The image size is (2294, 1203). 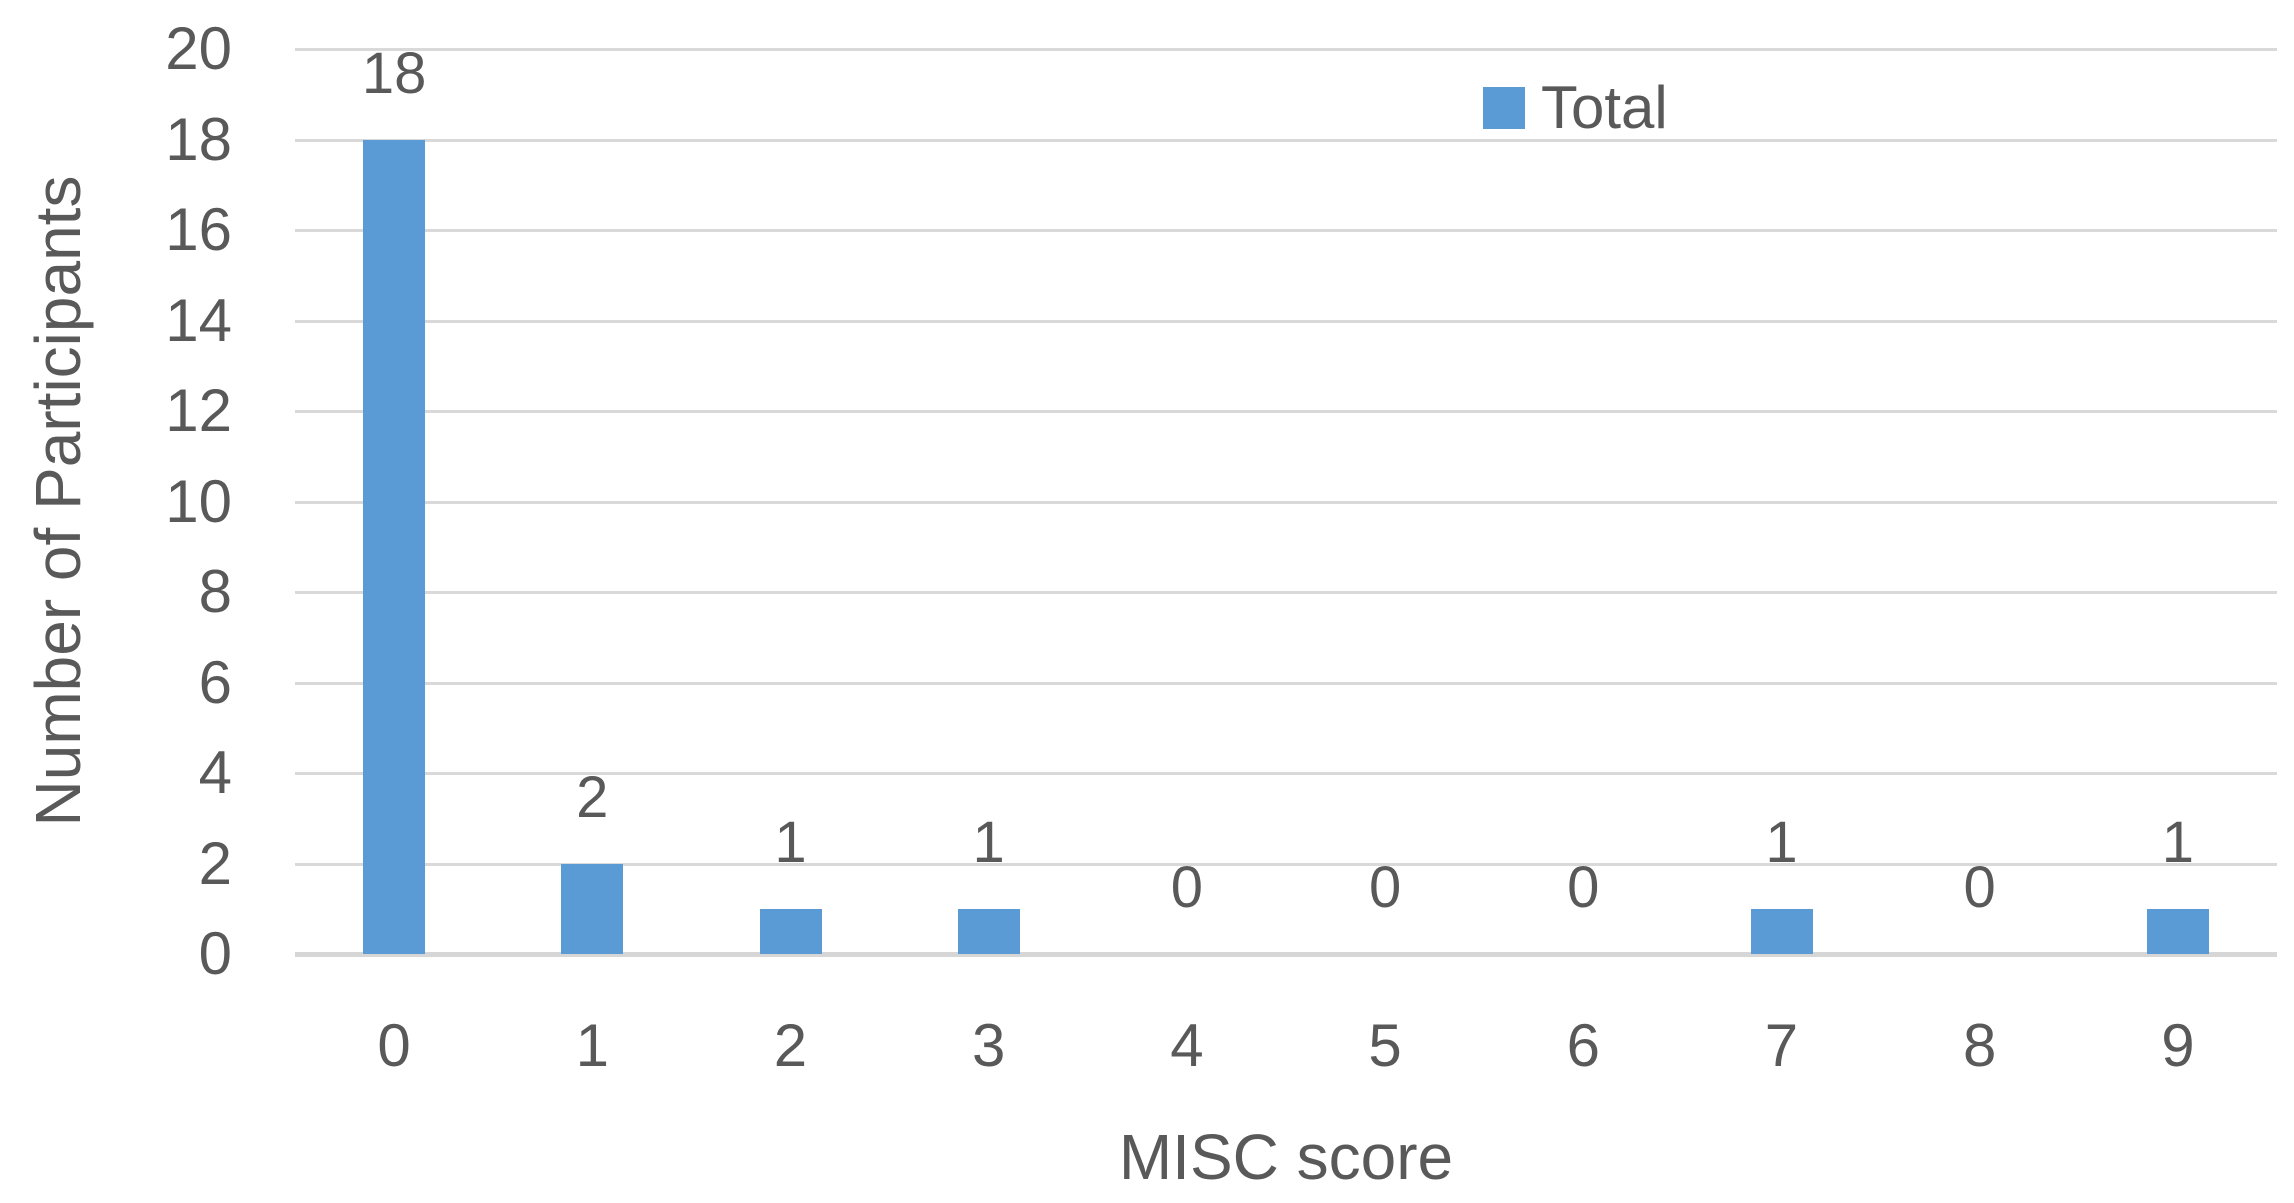 What do you see at coordinates (198, 501) in the screenshot?
I see `y-tick-label-10: 10` at bounding box center [198, 501].